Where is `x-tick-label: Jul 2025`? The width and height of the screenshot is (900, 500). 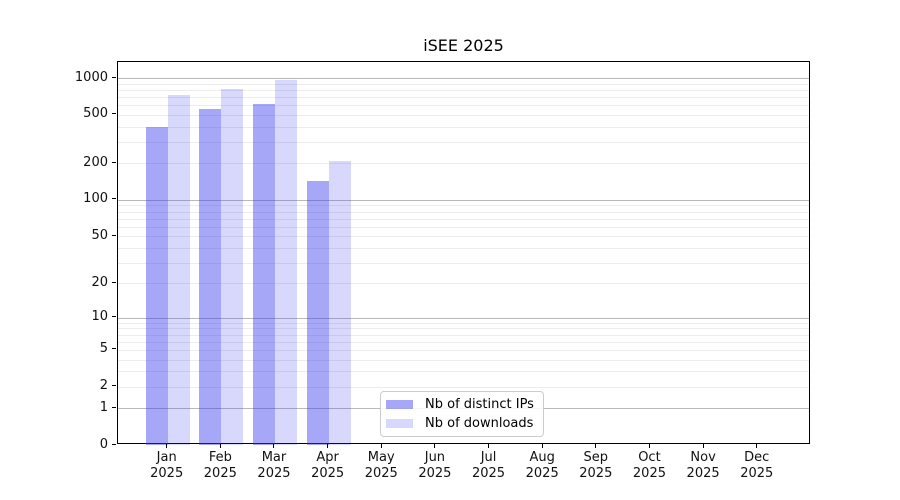 x-tick-label: Jul 2025 is located at coordinates (488, 465).